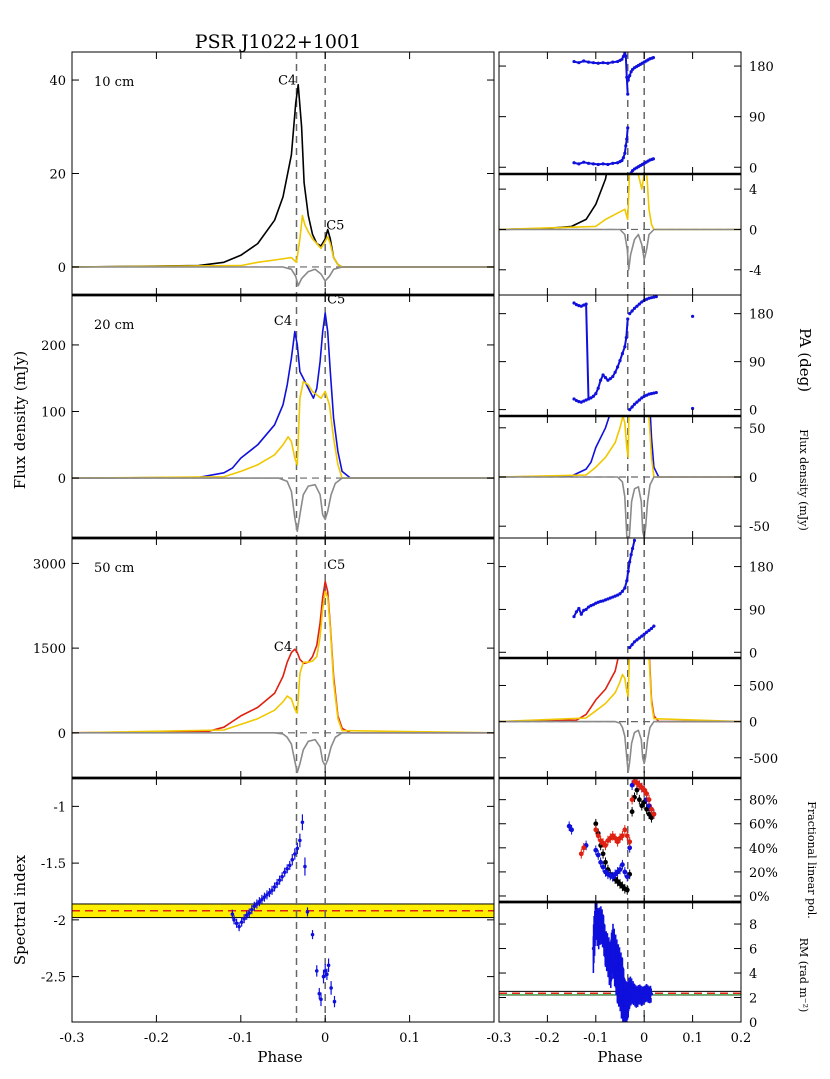  I want to click on zoom-20cm-series-circular, so click(620, 507).